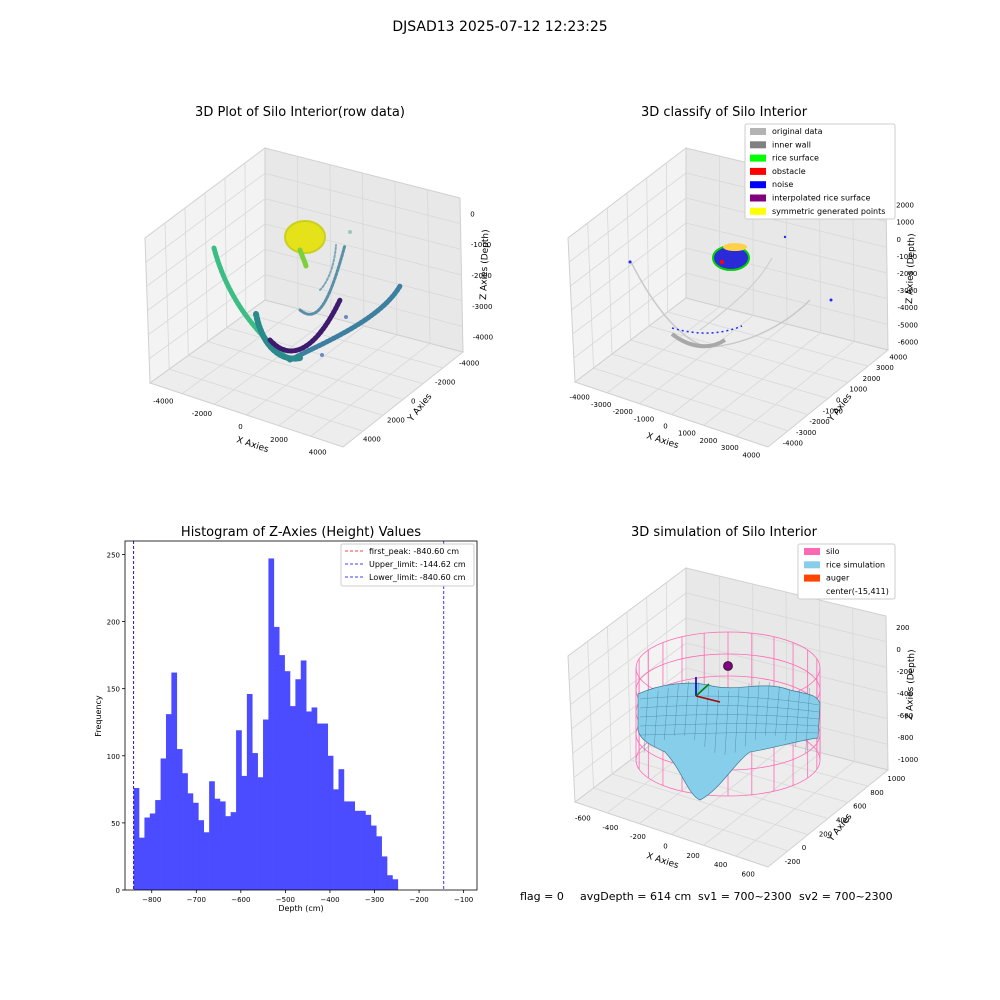 The height and width of the screenshot is (1000, 1000). What do you see at coordinates (692, 856) in the screenshot?
I see `x-tick-label: 200` at bounding box center [692, 856].